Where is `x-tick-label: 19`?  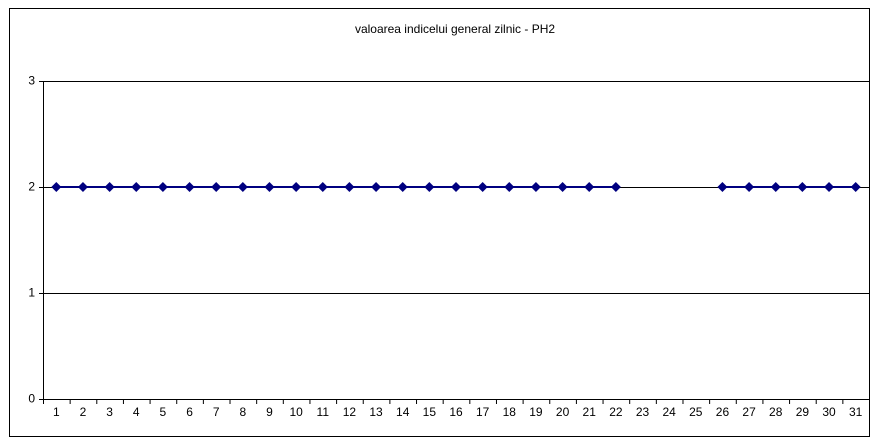 x-tick-label: 19 is located at coordinates (536, 412).